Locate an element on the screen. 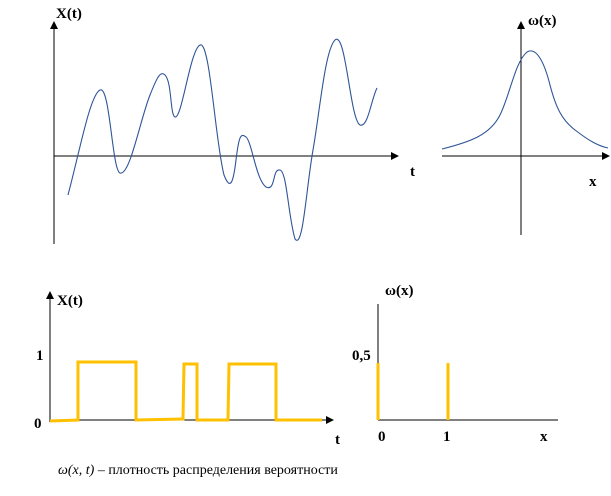  discrete-density-plot: ω(x) x 0,5 0 1 is located at coordinates (455, 364).